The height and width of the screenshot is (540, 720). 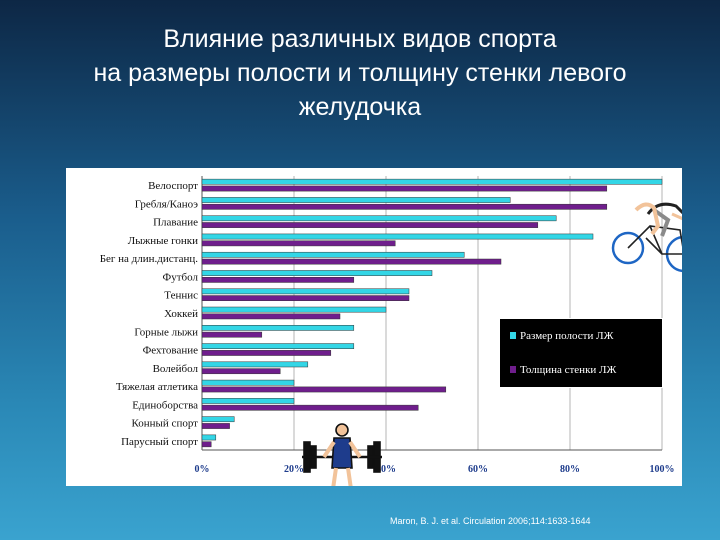 I want to click on category-label: Гребля/Каноэ, so click(x=167, y=204).